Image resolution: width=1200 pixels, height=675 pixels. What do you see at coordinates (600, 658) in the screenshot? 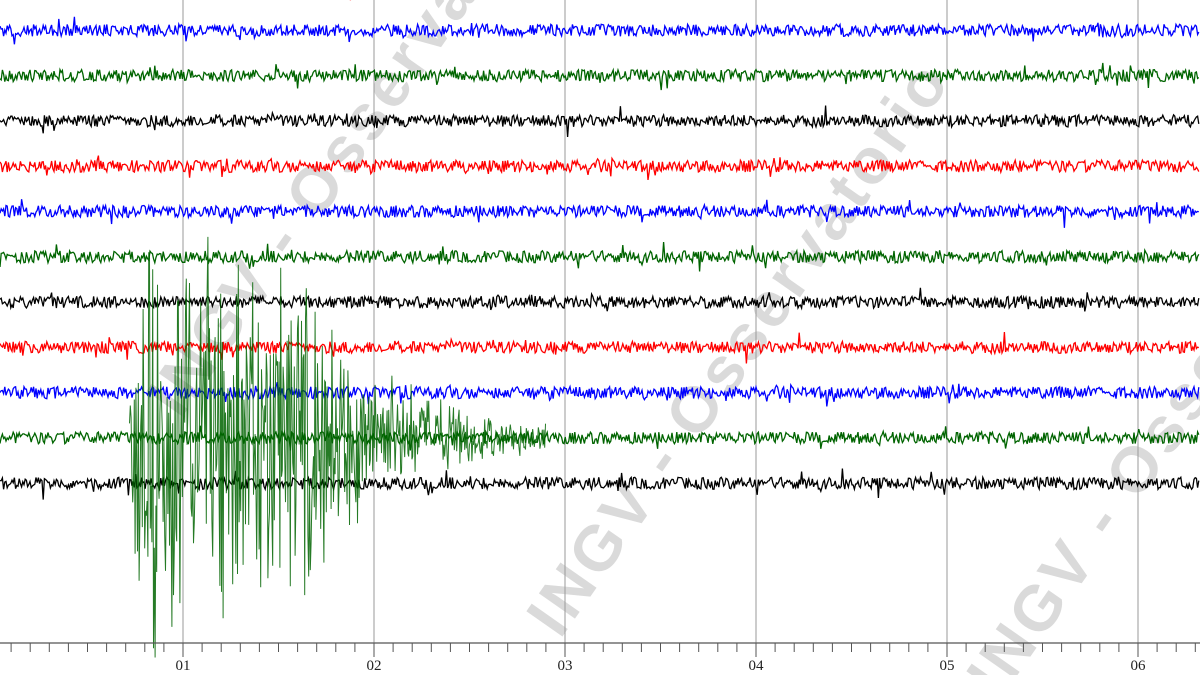
I see `x-axis: 00010203040506` at bounding box center [600, 658].